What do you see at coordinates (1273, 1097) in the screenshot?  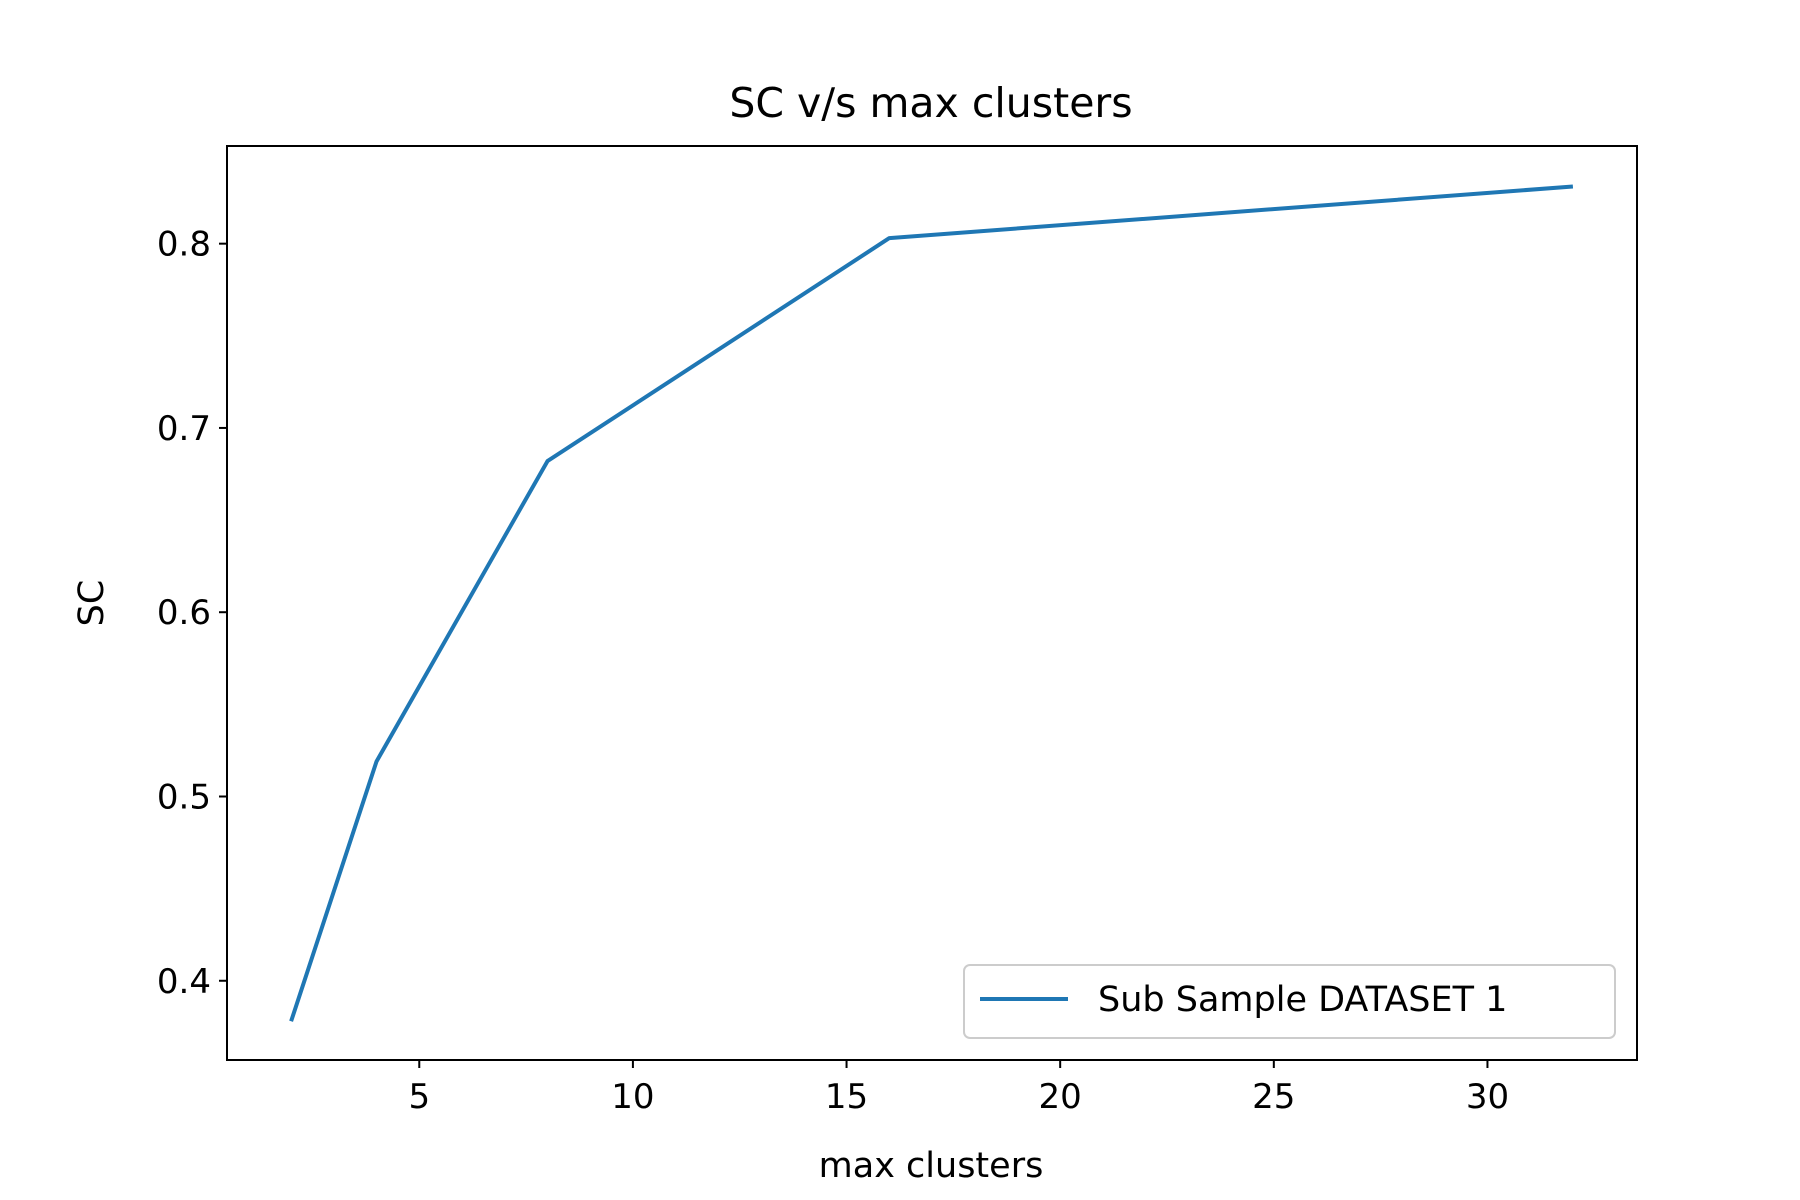 I see `x-tick-label: 25` at bounding box center [1273, 1097].